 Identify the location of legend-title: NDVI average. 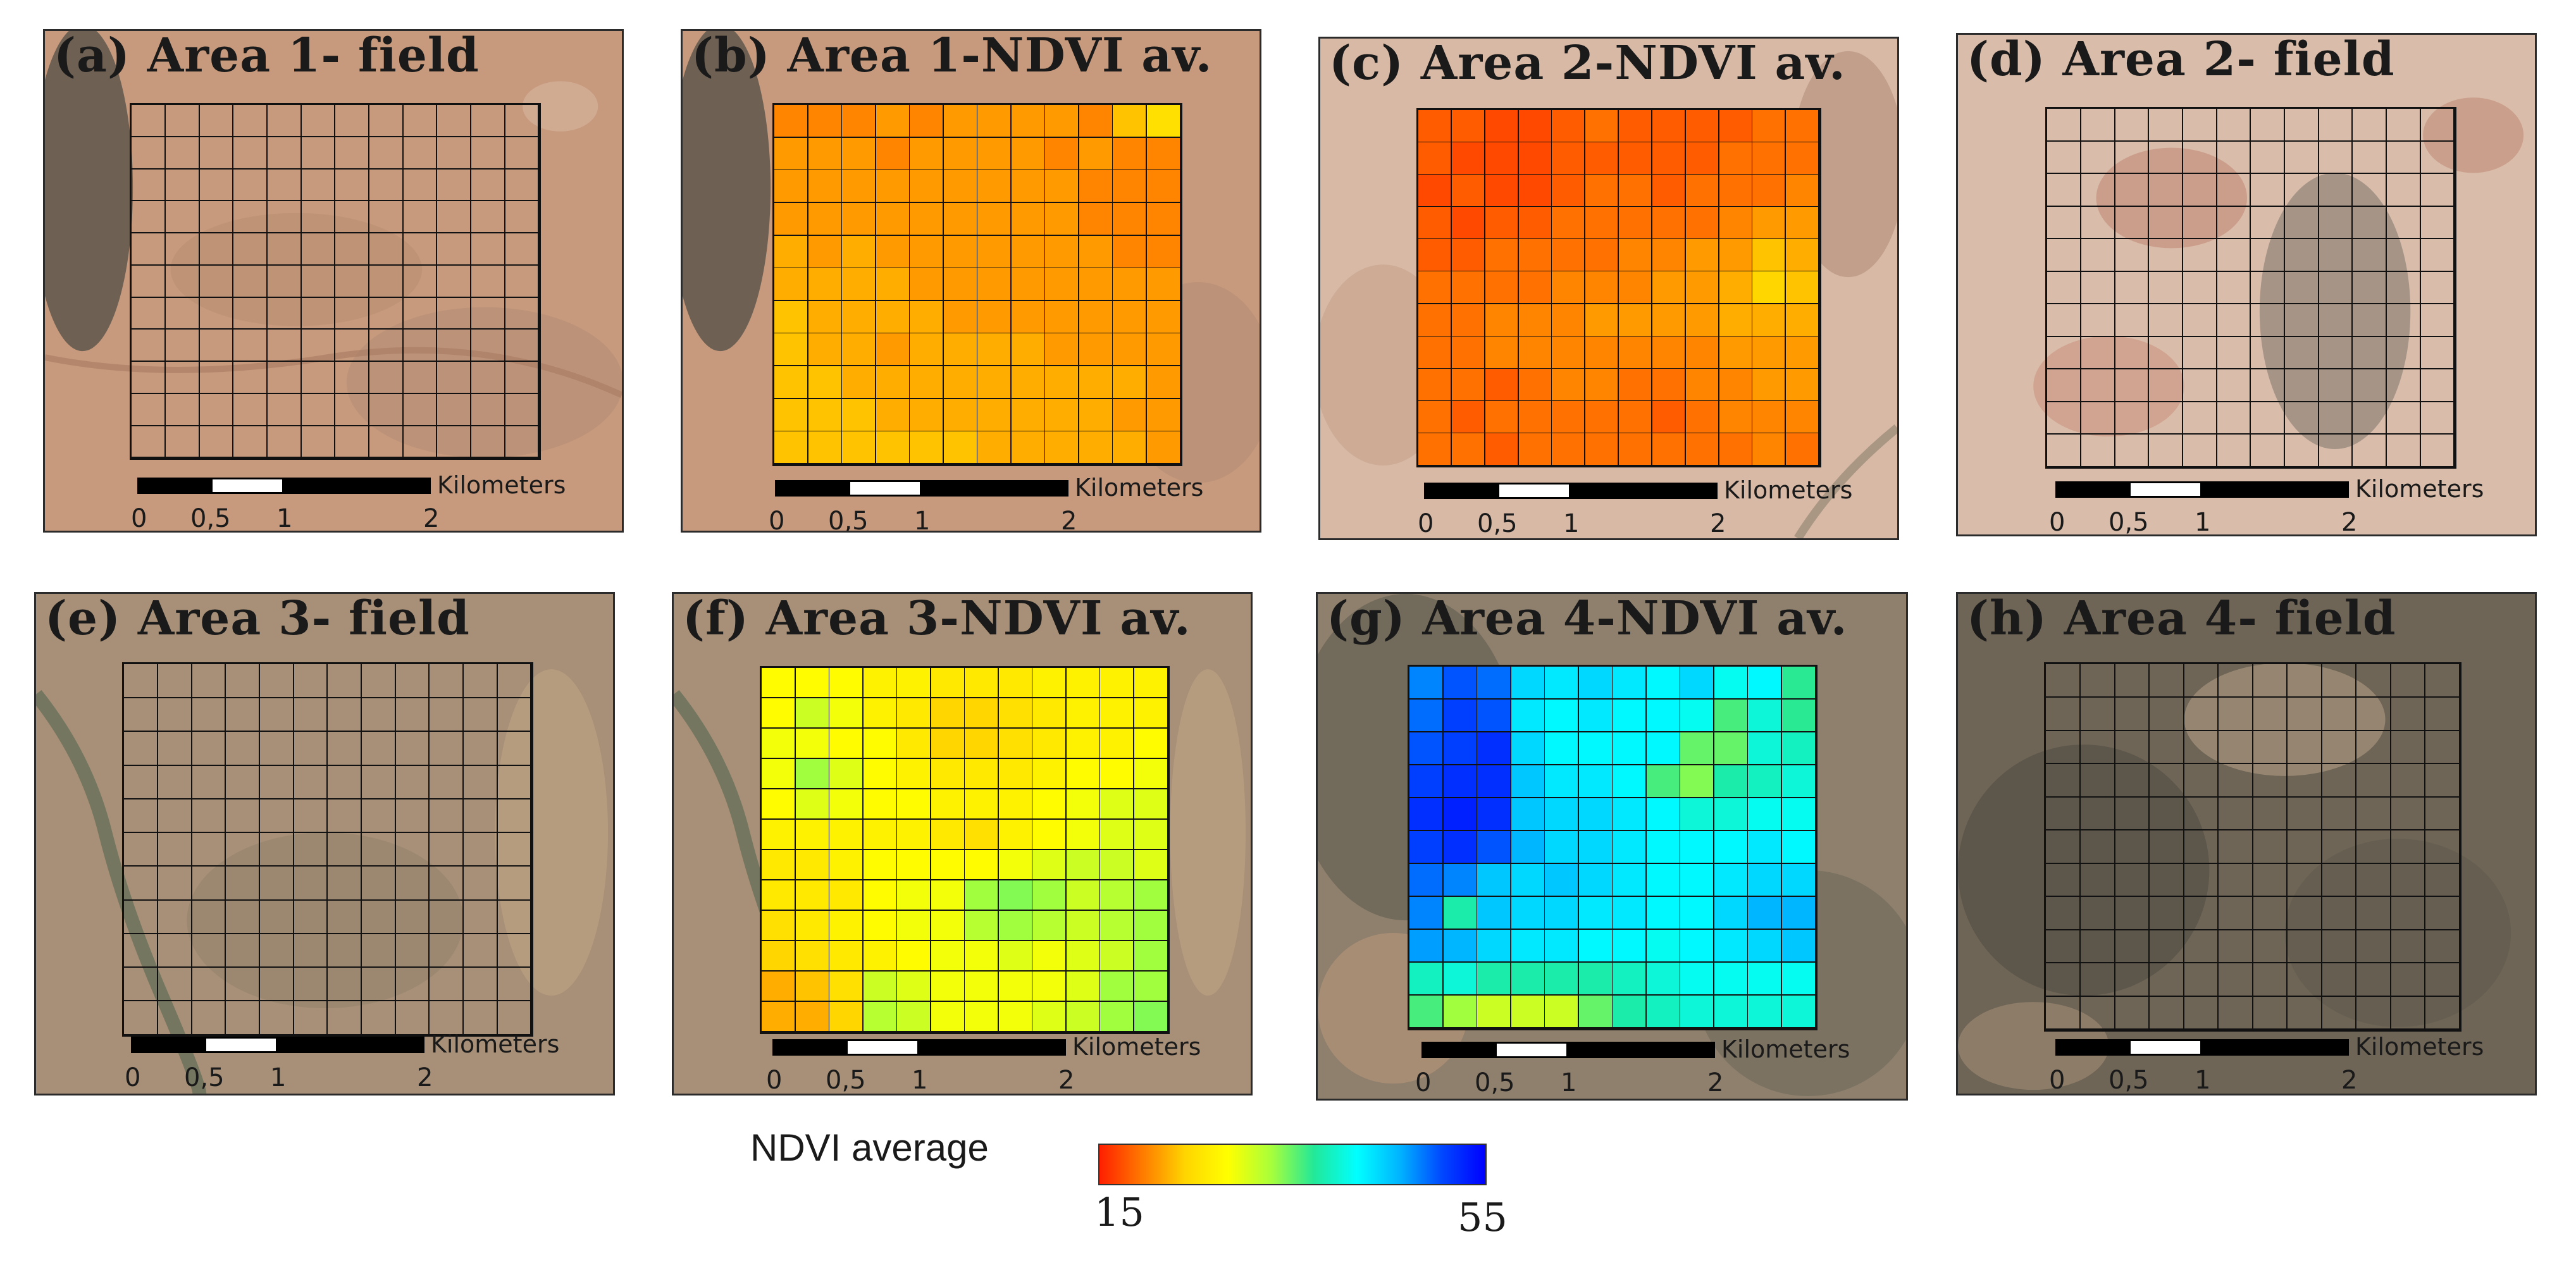
(870, 1147).